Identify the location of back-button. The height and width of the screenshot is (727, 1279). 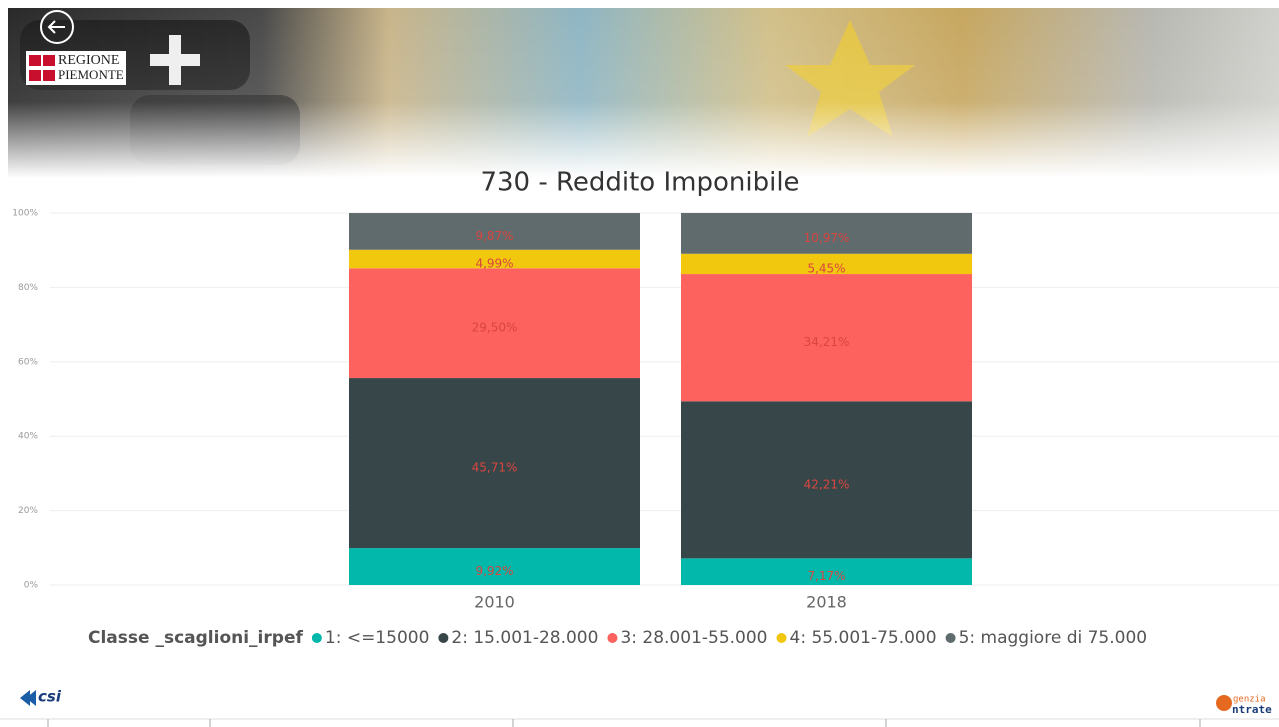
(57, 27).